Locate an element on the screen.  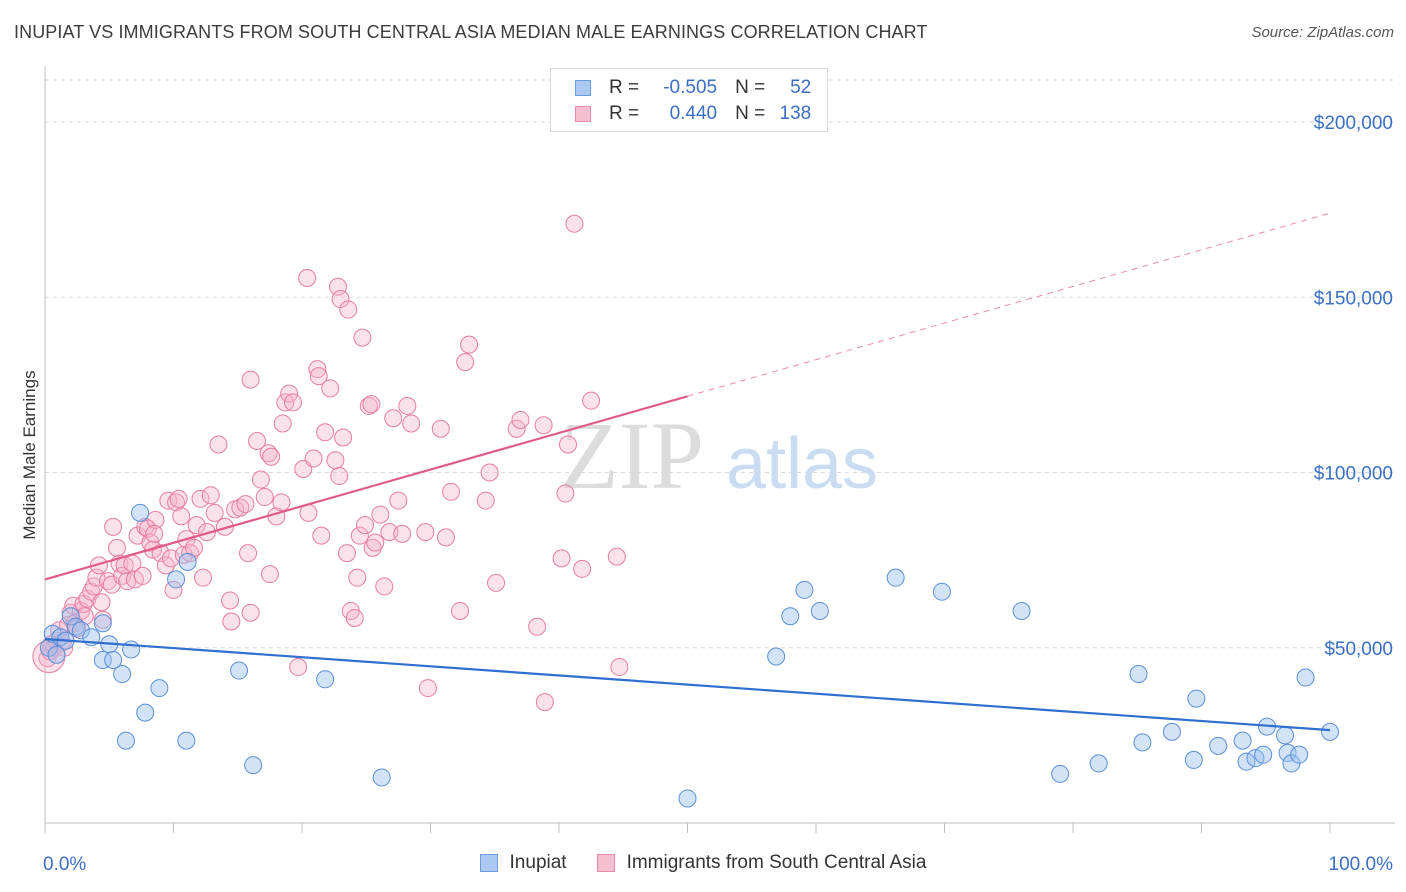
legend-row-inupiat: R = -0.505 N = 52 is located at coordinates (693, 88).